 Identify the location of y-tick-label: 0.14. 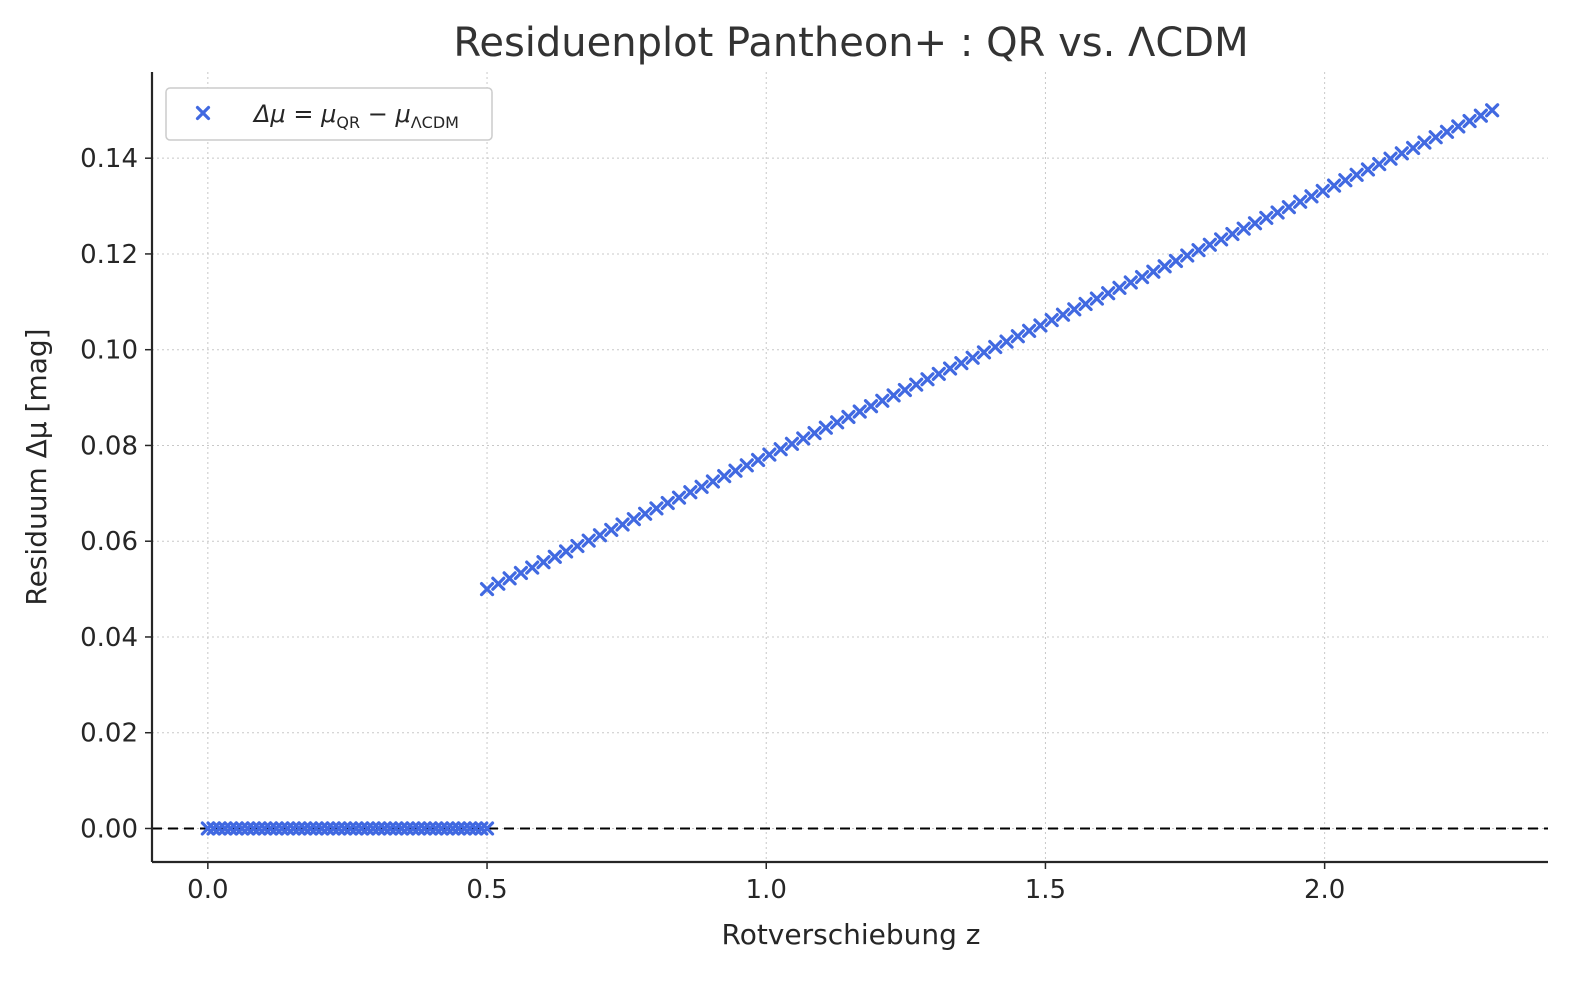
(109, 159).